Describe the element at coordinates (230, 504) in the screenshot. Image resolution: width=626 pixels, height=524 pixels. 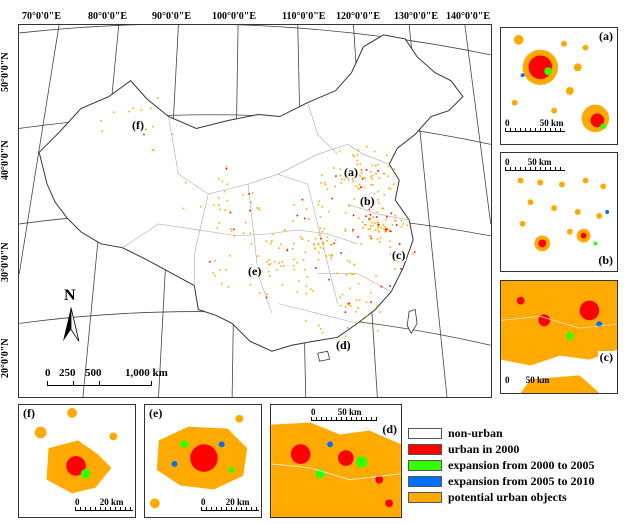
I see `inset-e-scale: 0 20 km` at that location.